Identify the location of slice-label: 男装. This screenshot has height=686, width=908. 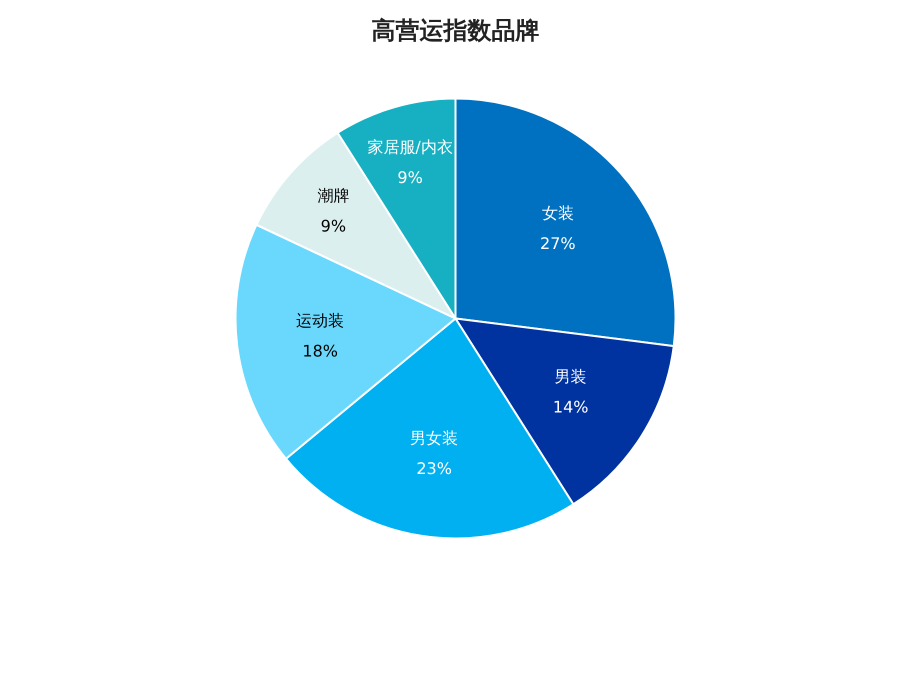
(570, 376).